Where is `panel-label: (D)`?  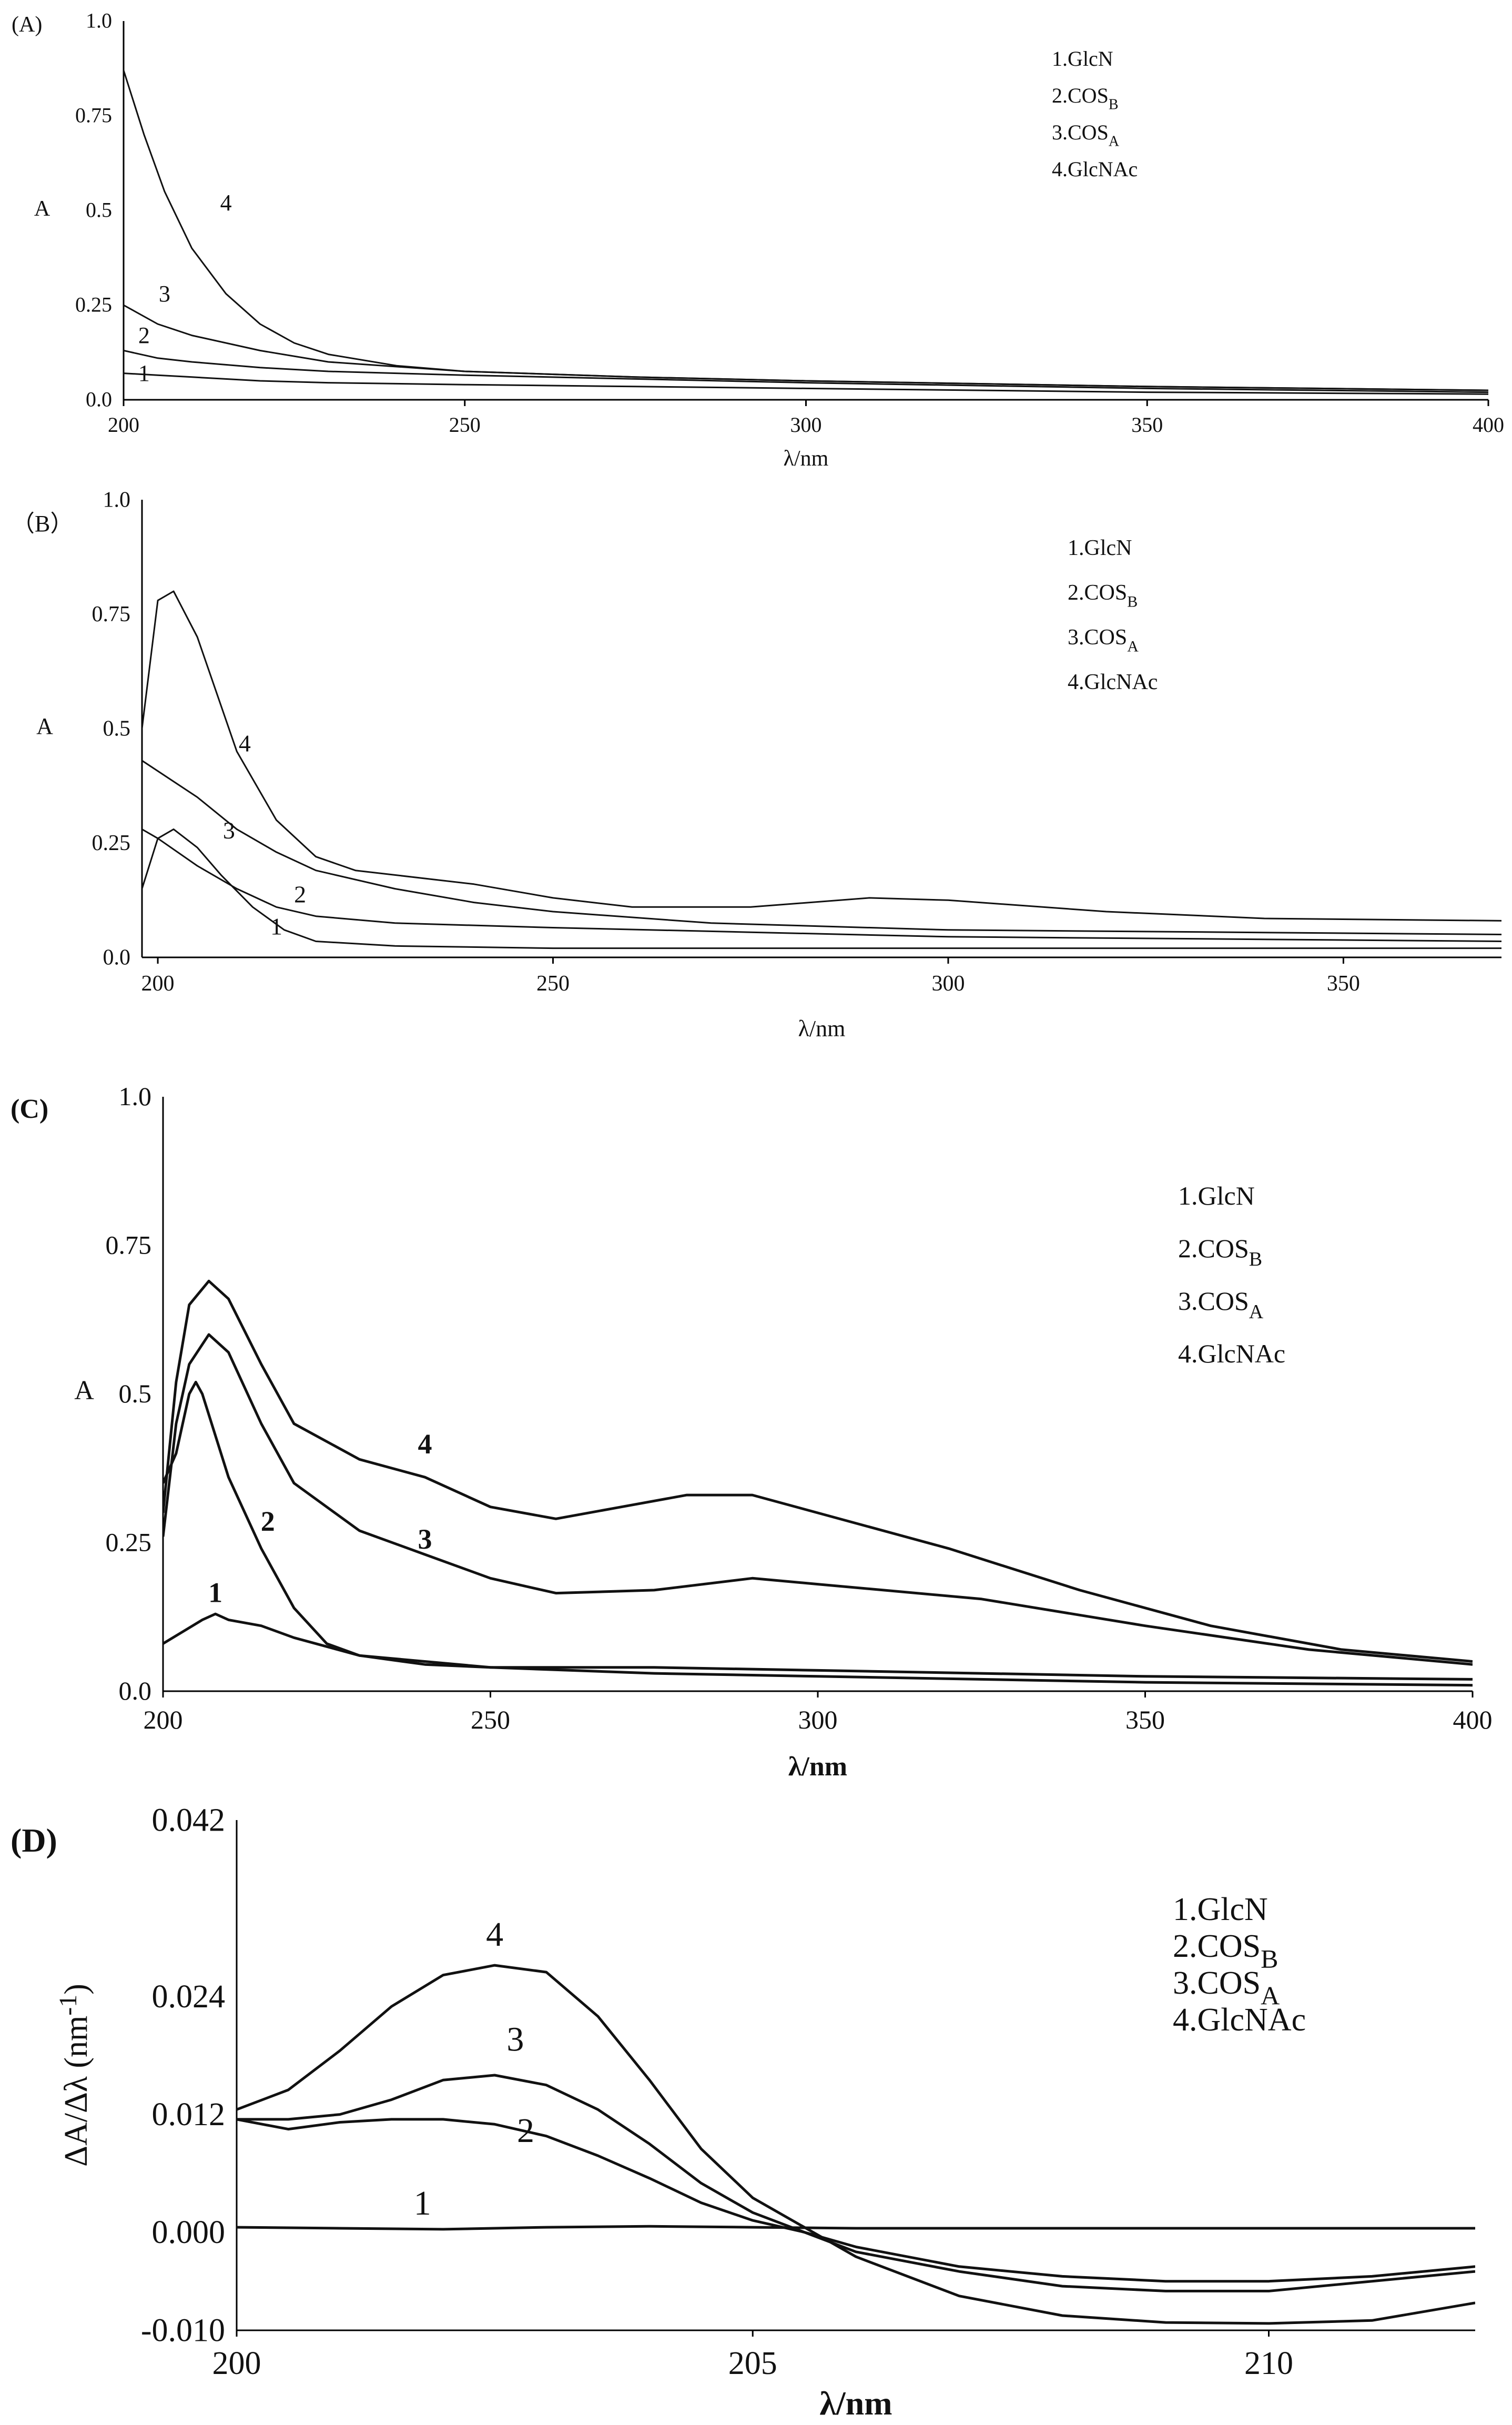
panel-label: (D) is located at coordinates (34, 1840).